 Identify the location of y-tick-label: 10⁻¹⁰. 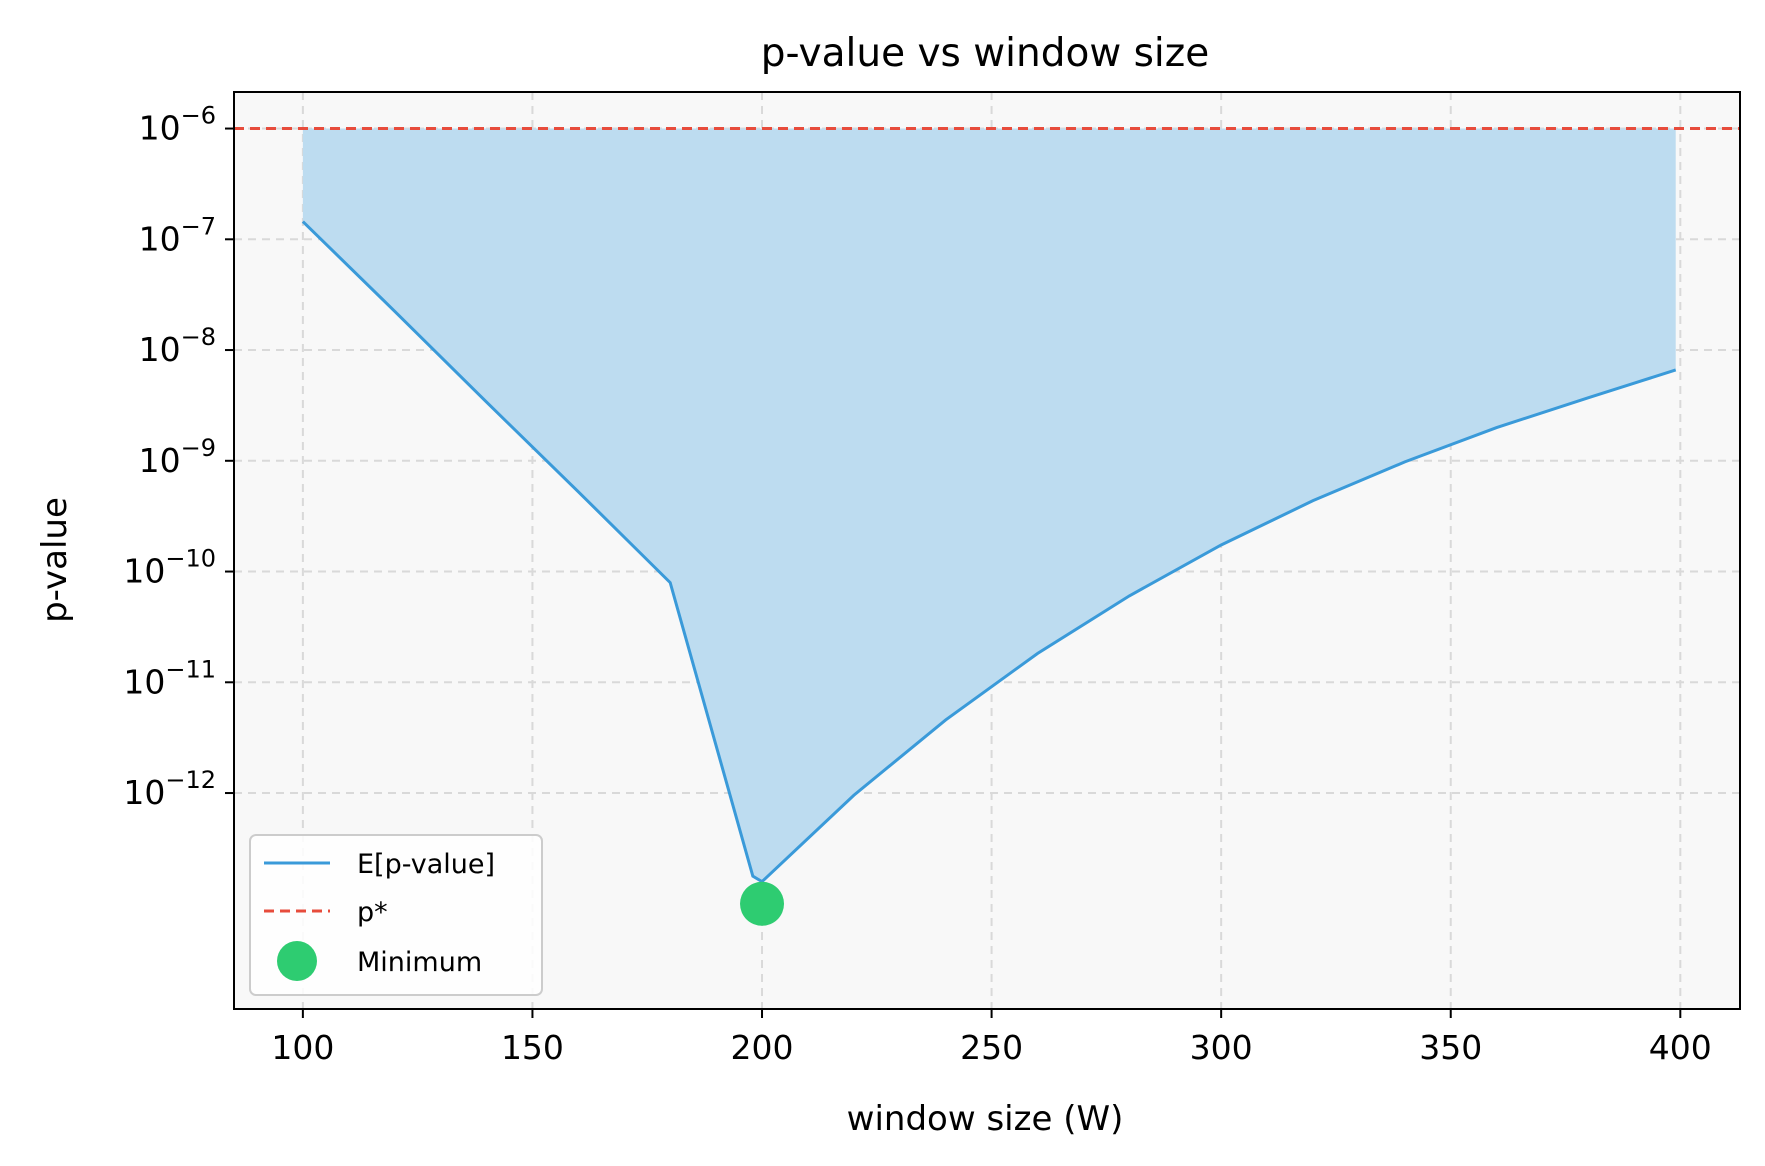
(169, 568).